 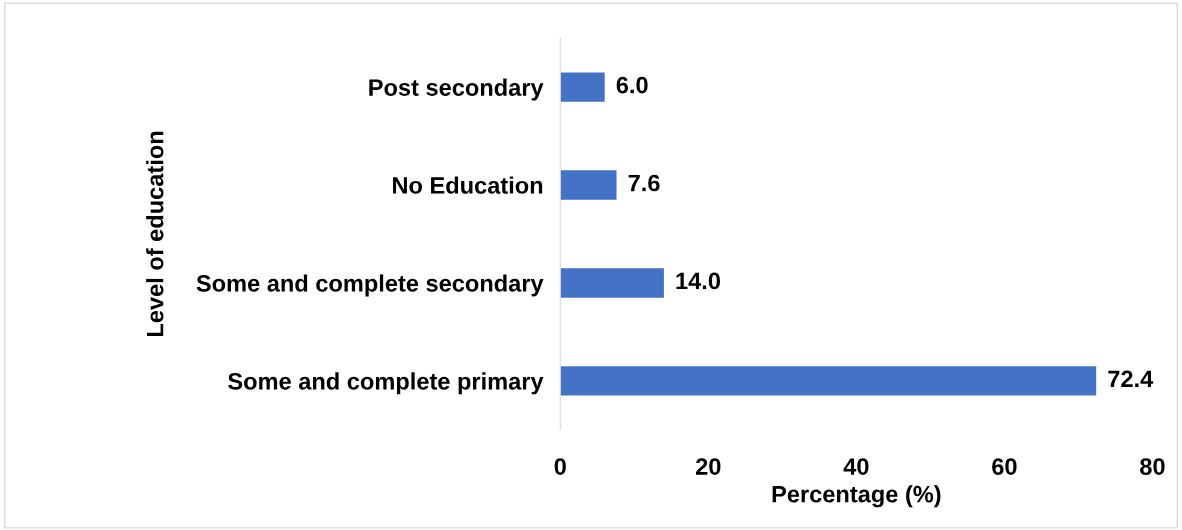 What do you see at coordinates (632, 85) in the screenshot?
I see `data-label: 6.0` at bounding box center [632, 85].